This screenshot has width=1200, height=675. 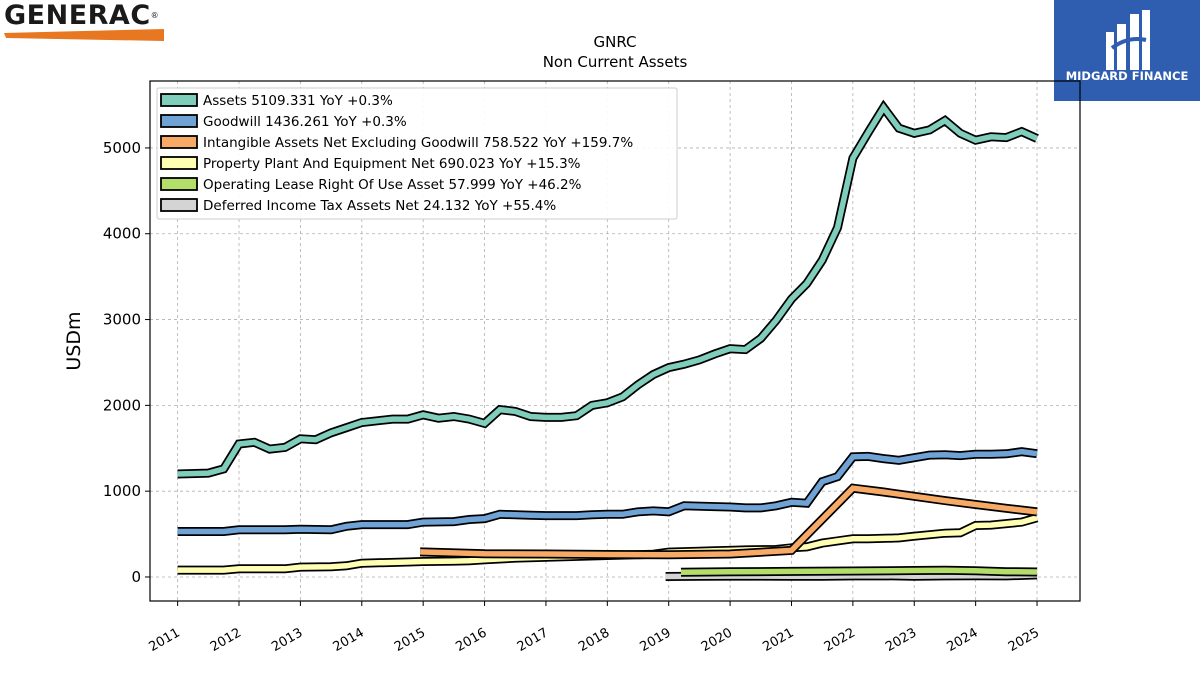 I want to click on generac-logo-swoosh, so click(x=84, y=35).